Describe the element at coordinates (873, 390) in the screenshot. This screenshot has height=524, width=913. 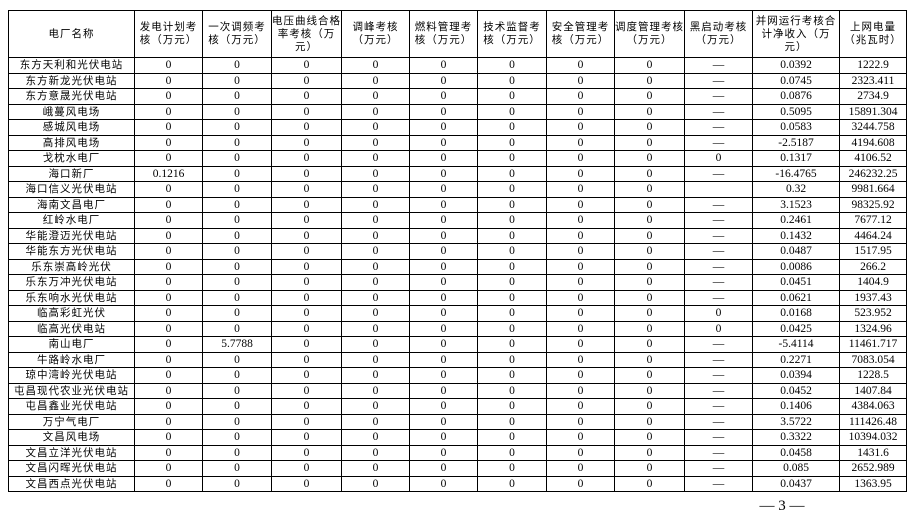
I see `value-cell: 1407.84` at that location.